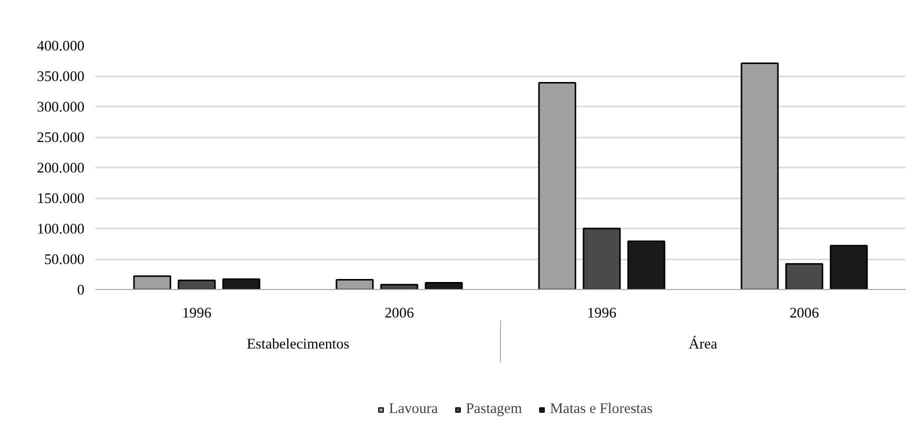  Describe the element at coordinates (60, 168) in the screenshot. I see `y-tick-label: 200.000` at that location.